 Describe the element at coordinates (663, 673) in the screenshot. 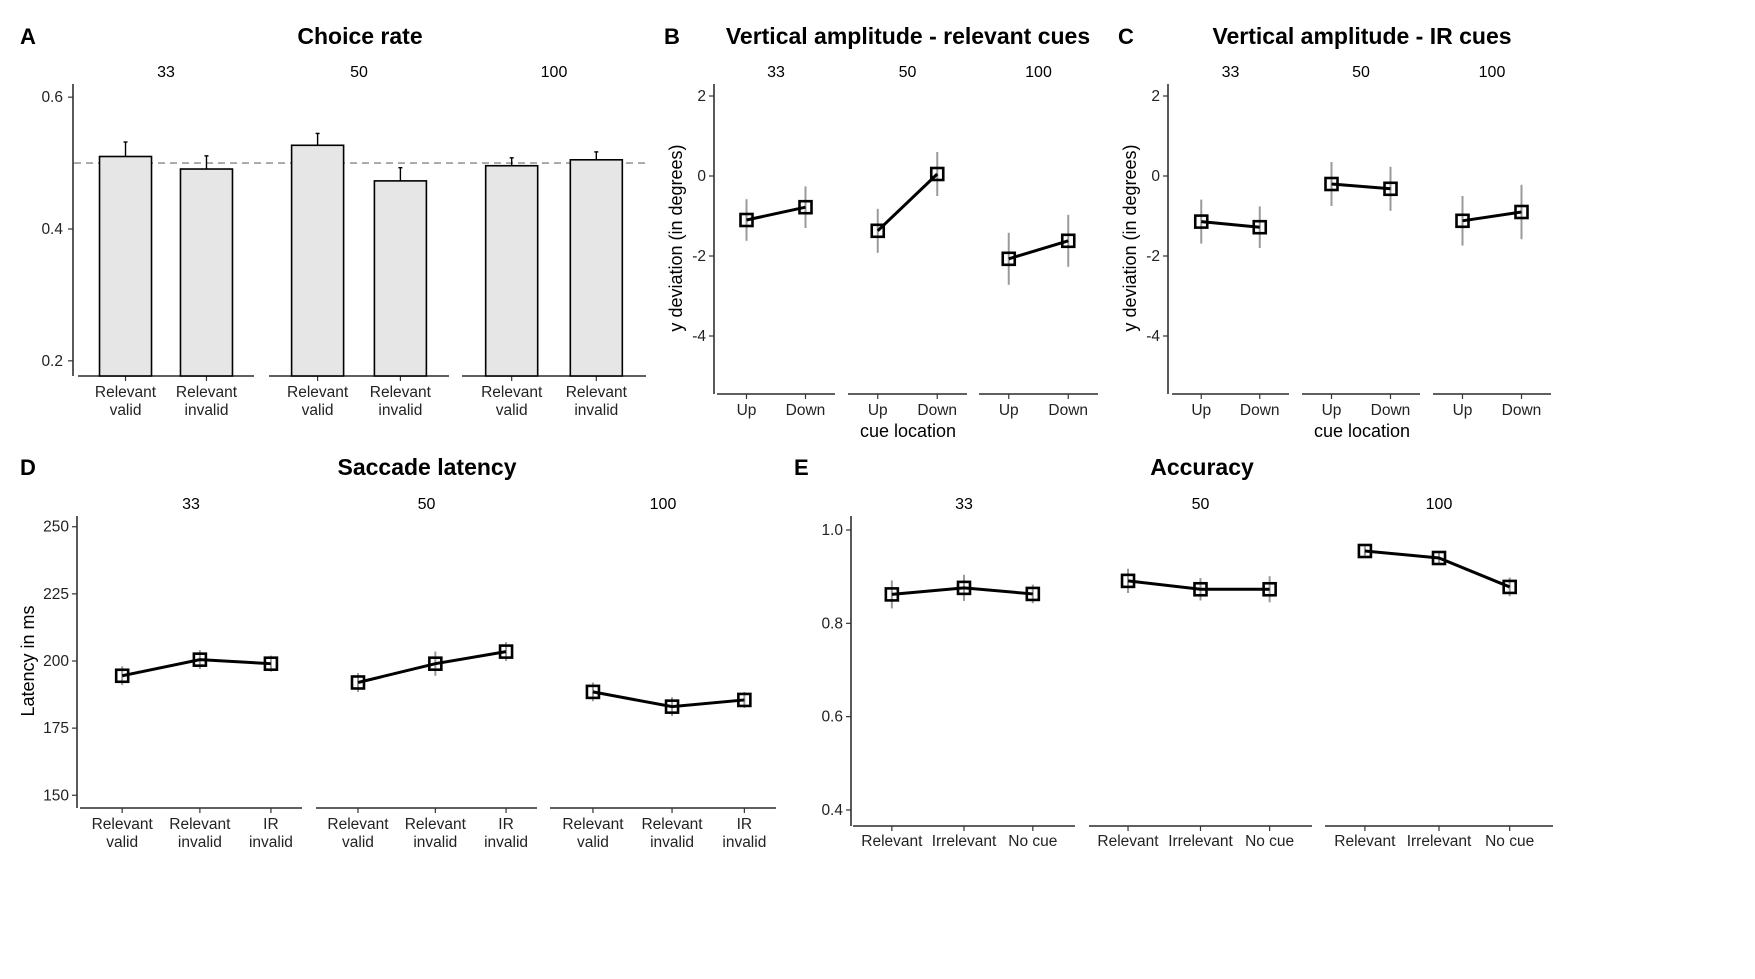

I see `facet-100: 100 Relevant valid Relevant invalid IR invalid` at that location.